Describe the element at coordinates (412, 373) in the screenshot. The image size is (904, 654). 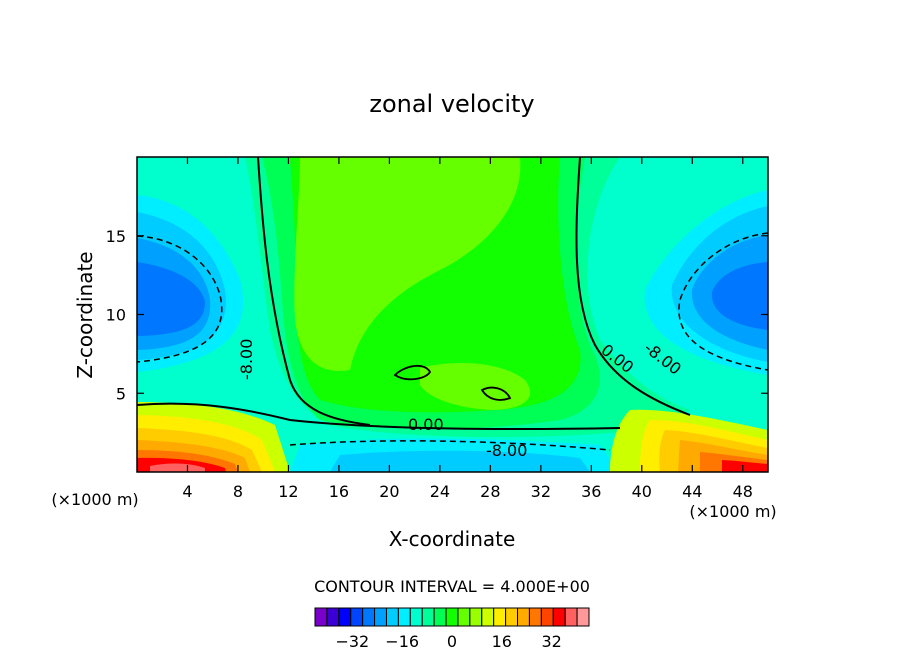
I see `contour-line-blob` at that location.